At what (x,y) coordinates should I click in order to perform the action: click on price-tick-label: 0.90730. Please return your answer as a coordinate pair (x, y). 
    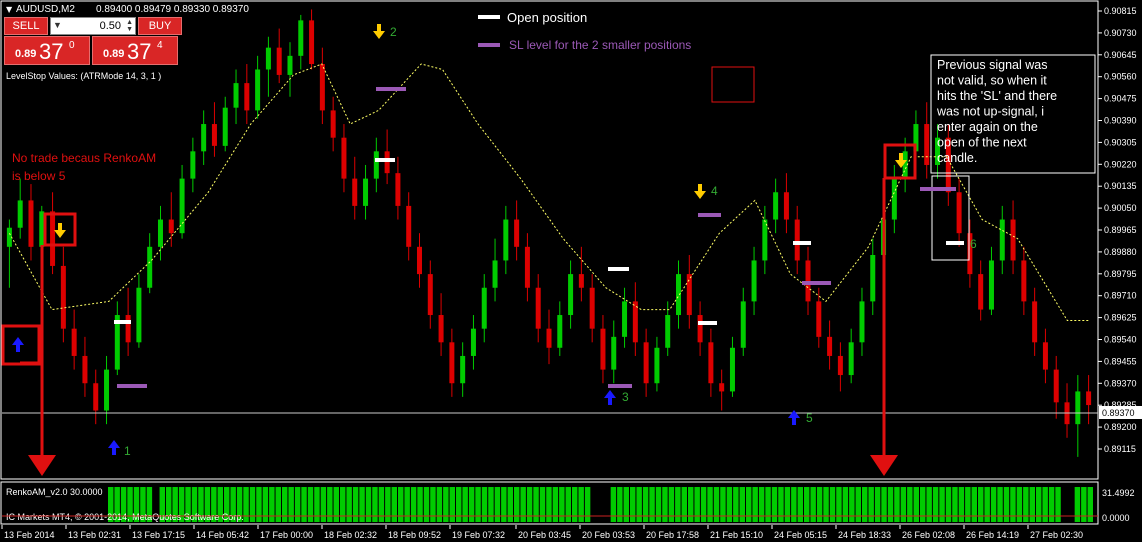
    Looking at the image, I should click on (1120, 33).